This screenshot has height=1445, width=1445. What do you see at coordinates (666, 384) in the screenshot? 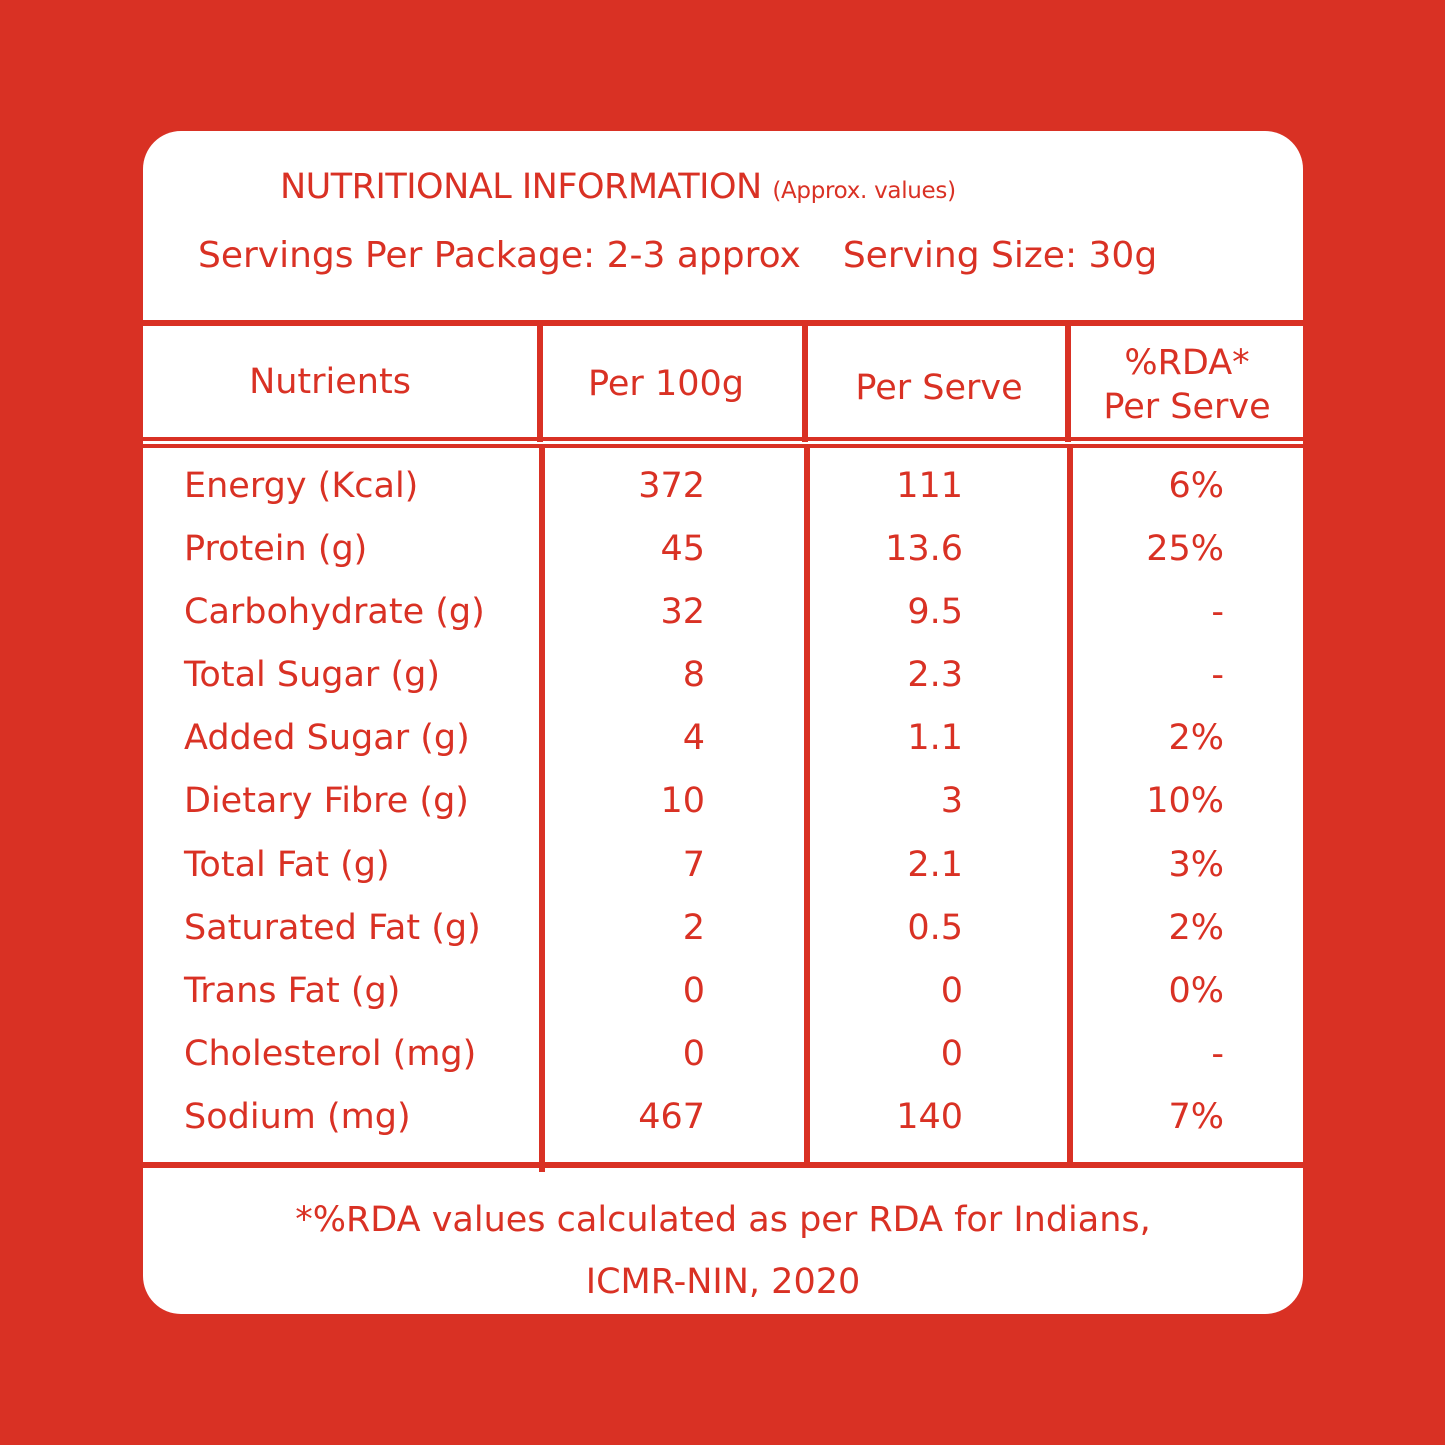
I see `header-per-100g: Per 100g` at bounding box center [666, 384].